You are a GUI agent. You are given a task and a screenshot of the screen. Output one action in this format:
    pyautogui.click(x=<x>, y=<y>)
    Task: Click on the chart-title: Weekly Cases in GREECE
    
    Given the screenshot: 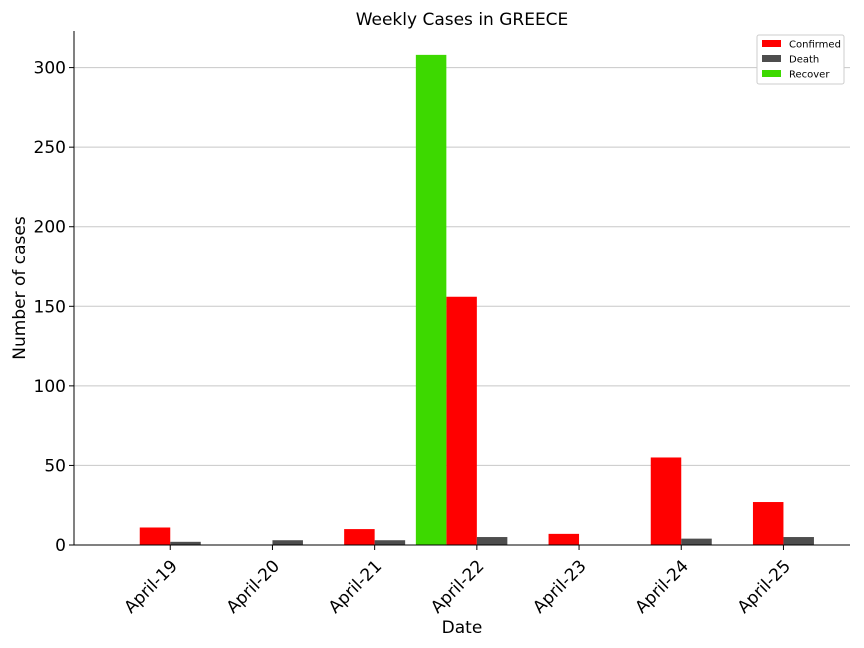 What is the action you would take?
    pyautogui.click(x=462, y=20)
    